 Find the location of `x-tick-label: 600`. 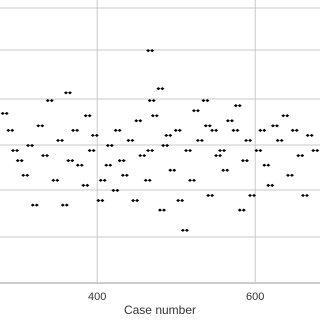

x-tick-label: 600 is located at coordinates (255, 297).